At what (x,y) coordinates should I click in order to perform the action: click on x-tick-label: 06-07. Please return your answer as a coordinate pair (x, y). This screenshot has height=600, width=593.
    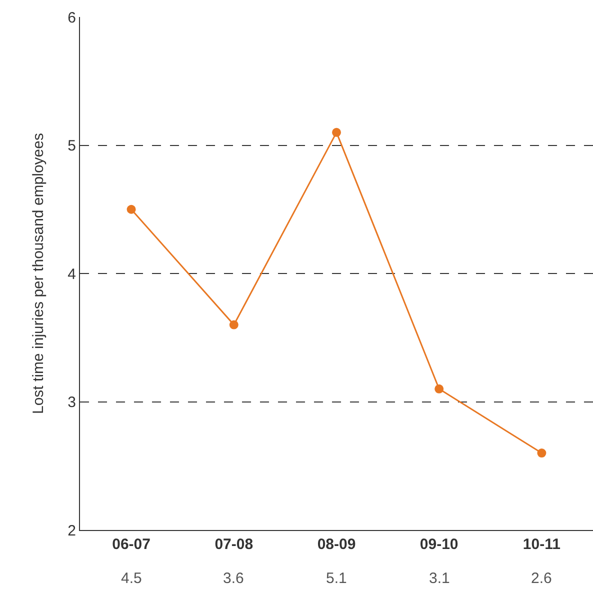
    Looking at the image, I should click on (131, 544).